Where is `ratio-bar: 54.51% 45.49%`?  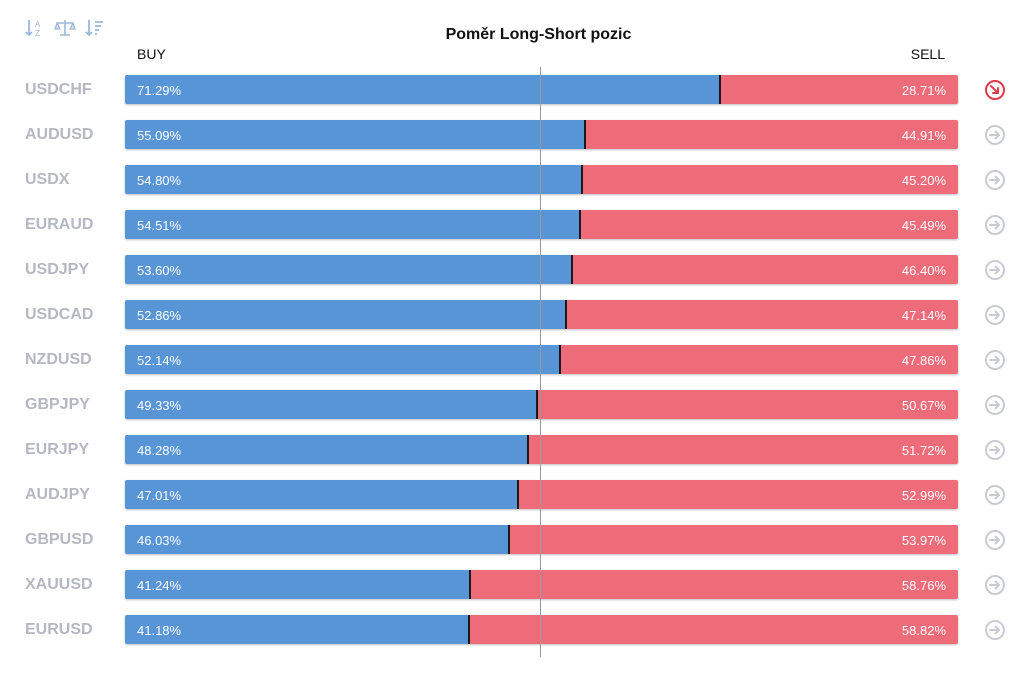 ratio-bar: 54.51% 45.49% is located at coordinates (541, 224).